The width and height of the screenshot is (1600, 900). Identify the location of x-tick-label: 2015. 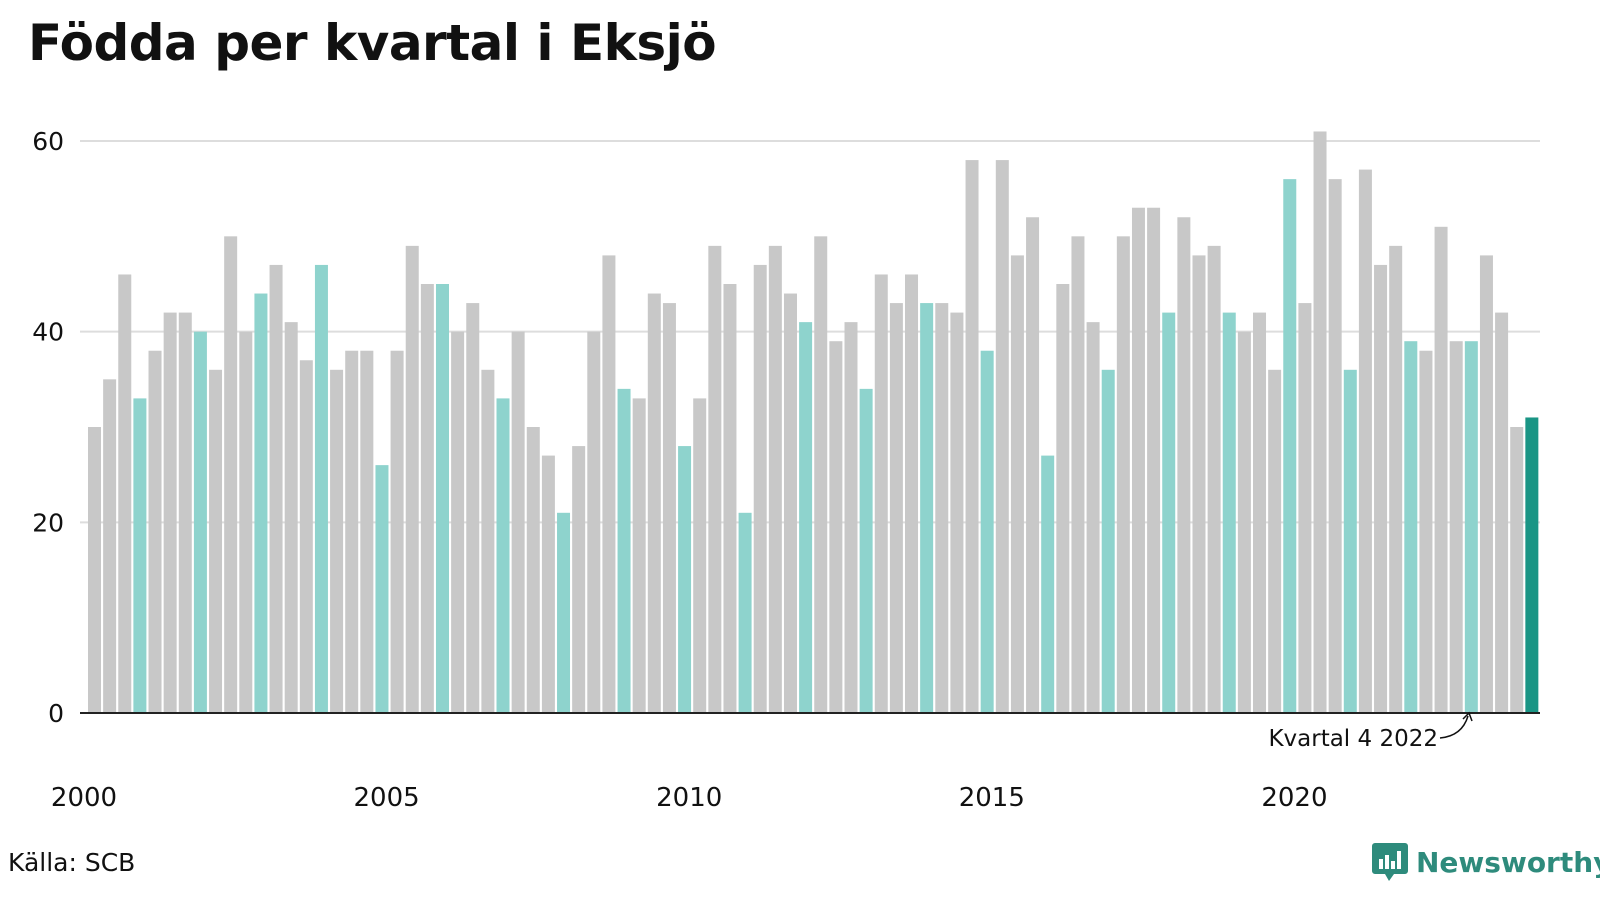
(992, 798).